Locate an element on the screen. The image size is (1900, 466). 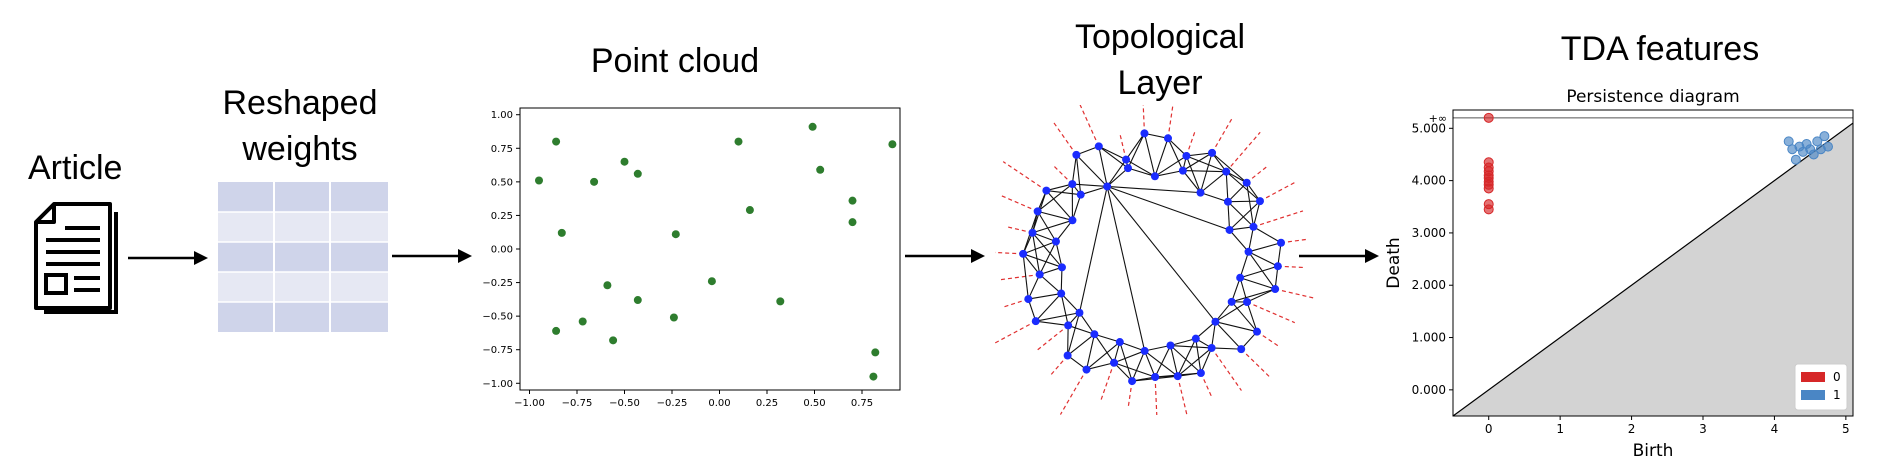
x-tick-label: 0.75 is located at coordinates (862, 403).